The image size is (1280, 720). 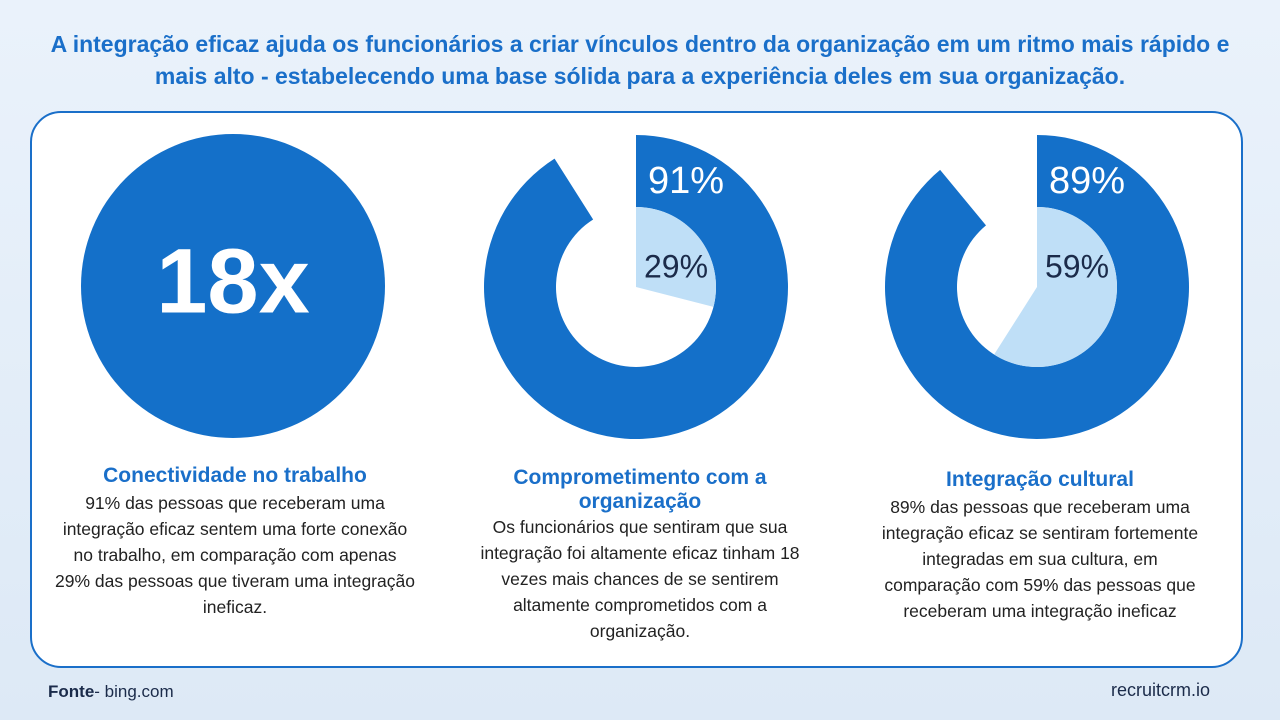 I want to click on heading: Conectividade no trabalho, so click(x=235, y=475).